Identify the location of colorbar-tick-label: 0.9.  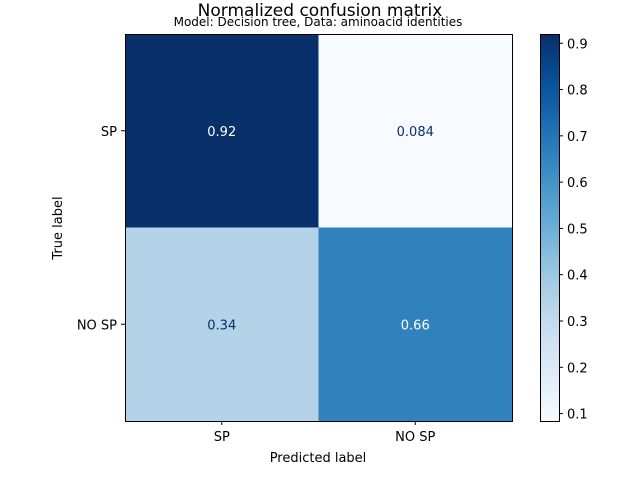
(577, 44).